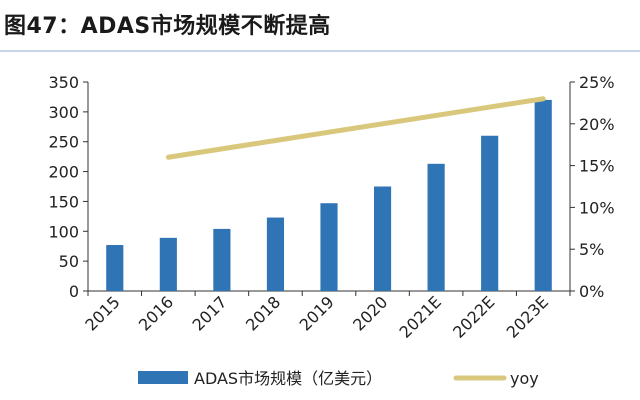 The height and width of the screenshot is (400, 640). What do you see at coordinates (527, 316) in the screenshot?
I see `x-tick-label: 2023E` at bounding box center [527, 316].